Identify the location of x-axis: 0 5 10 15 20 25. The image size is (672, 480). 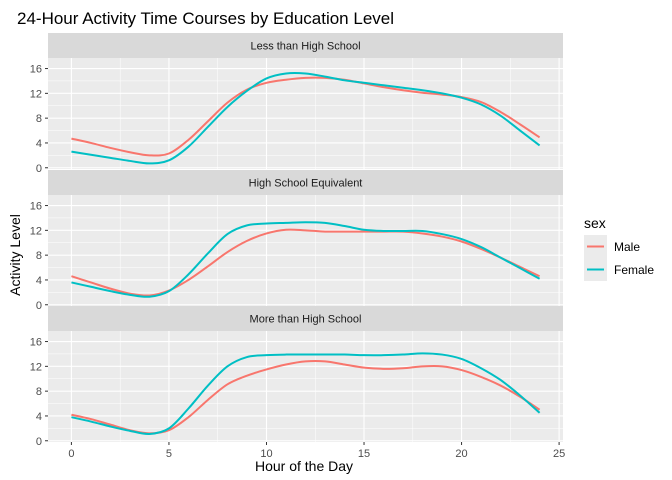
(316, 451).